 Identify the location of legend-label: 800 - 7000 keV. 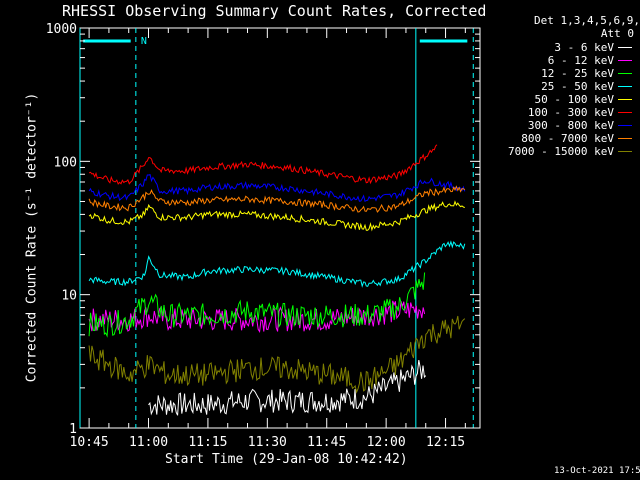
(567, 138).